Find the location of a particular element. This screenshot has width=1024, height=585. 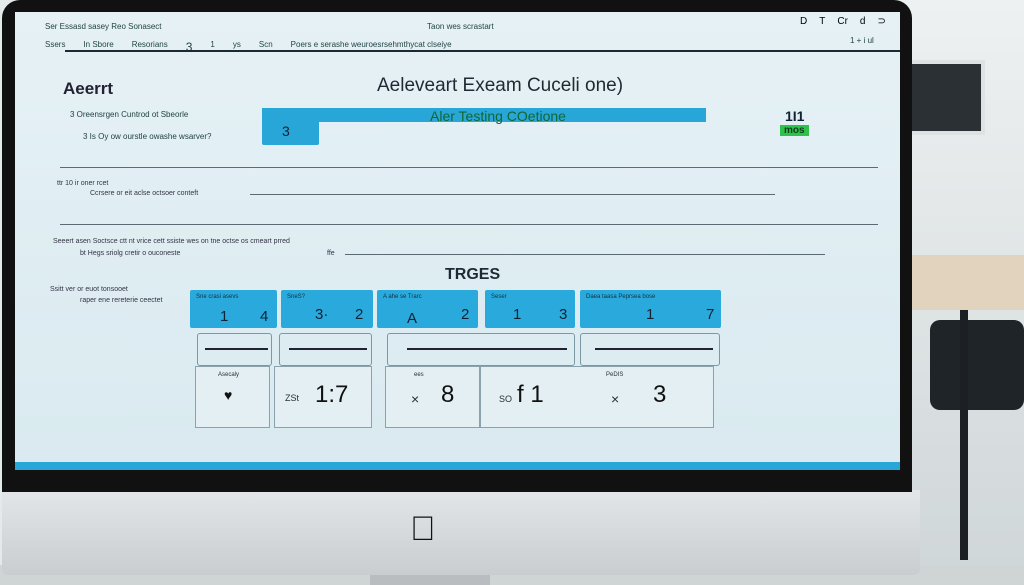

window-title-center: Taon wes scrastart is located at coordinates (460, 26).